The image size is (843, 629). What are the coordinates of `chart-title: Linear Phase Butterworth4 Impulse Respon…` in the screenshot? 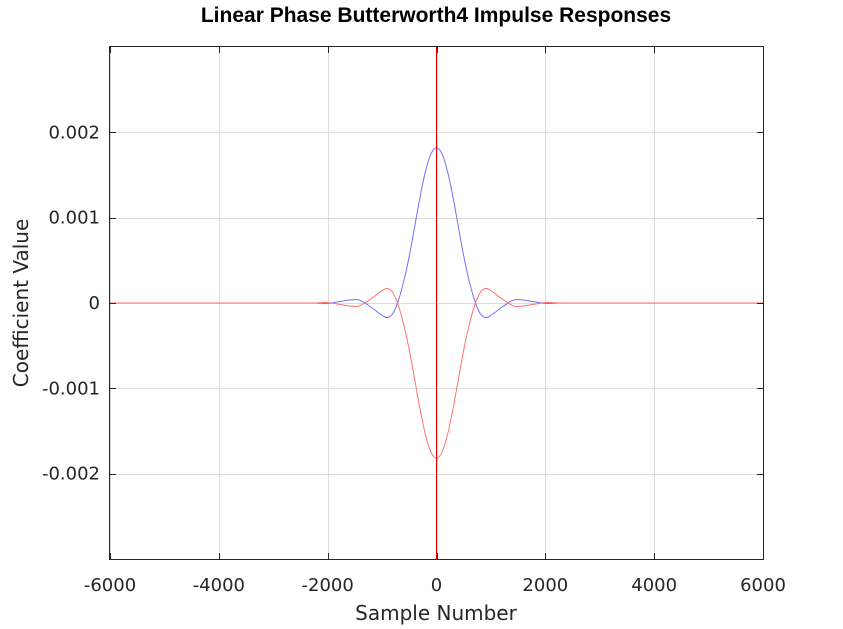 It's located at (436, 15).